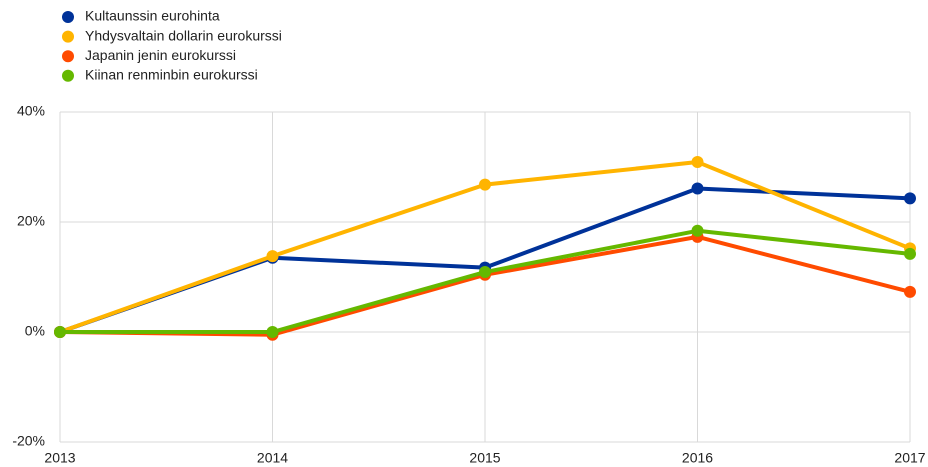  What do you see at coordinates (59, 458) in the screenshot?
I see `x-tick-label: 2013` at bounding box center [59, 458].